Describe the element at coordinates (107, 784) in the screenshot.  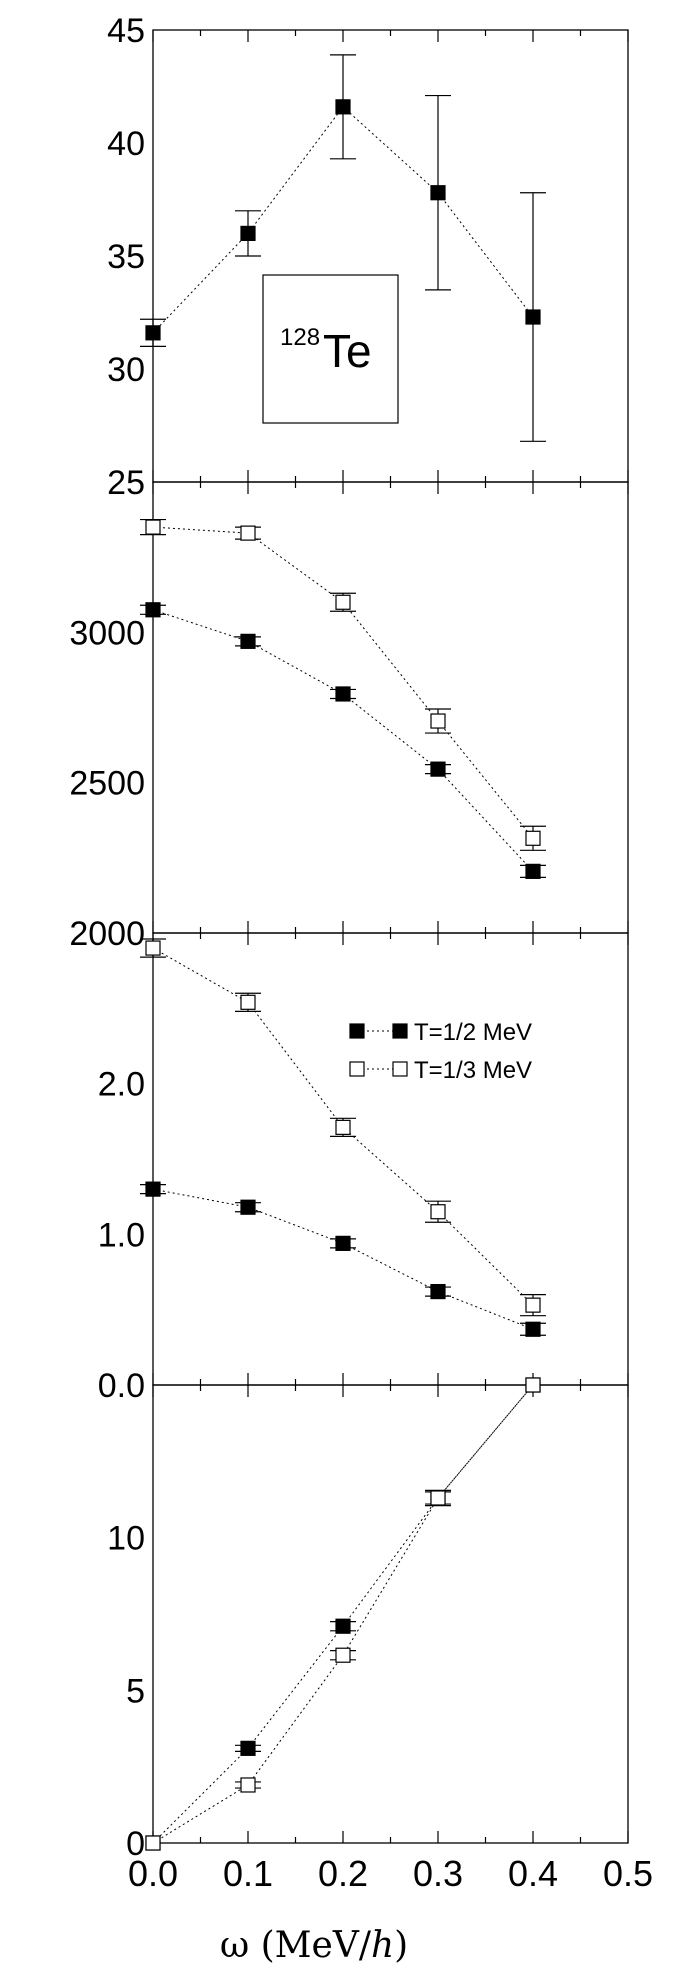
I see `y-tick-label: 2500` at that location.